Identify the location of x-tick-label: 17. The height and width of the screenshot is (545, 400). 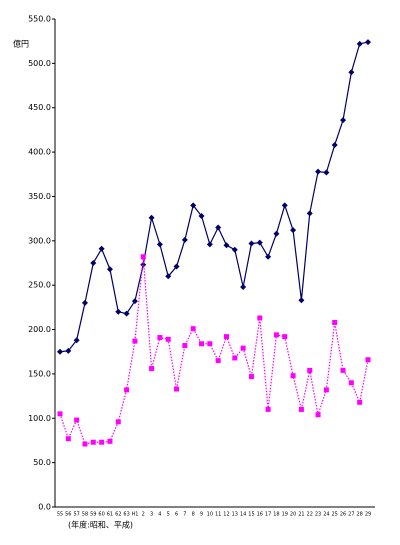
(268, 515).